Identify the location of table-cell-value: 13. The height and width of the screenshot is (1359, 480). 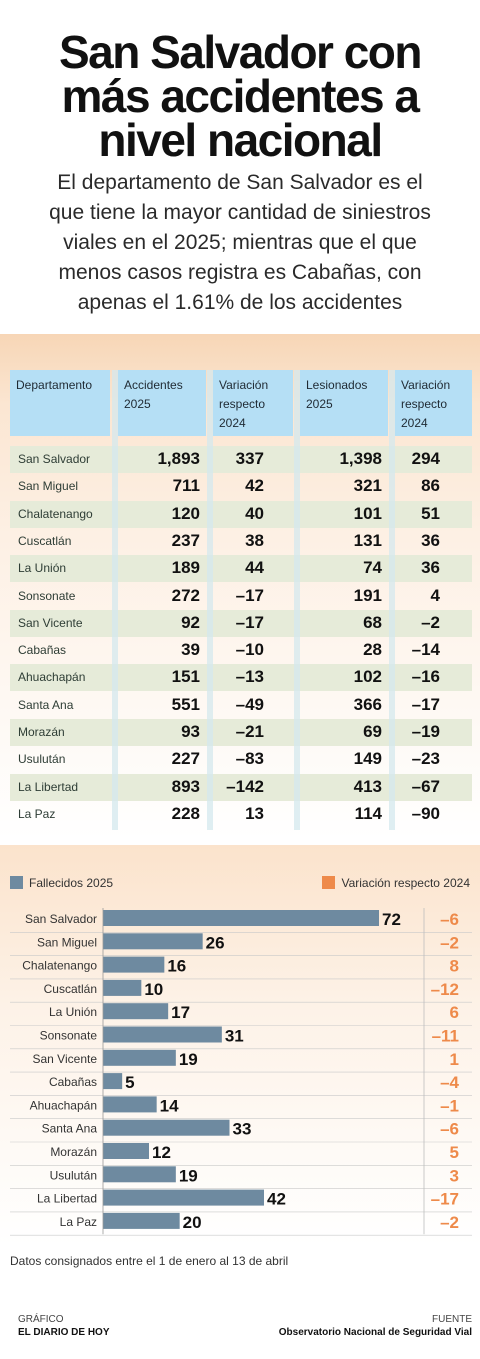
(254, 813).